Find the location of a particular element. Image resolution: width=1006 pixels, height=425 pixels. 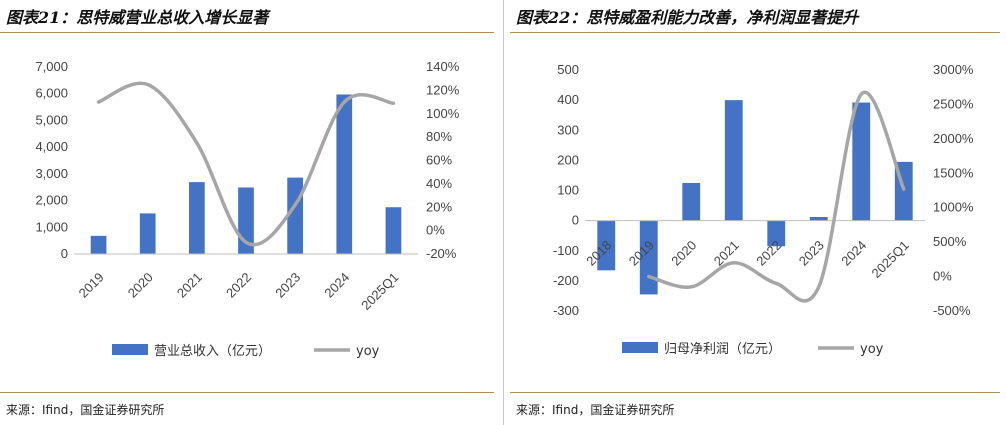

left-legend-bar-swatch is located at coordinates (130, 349).